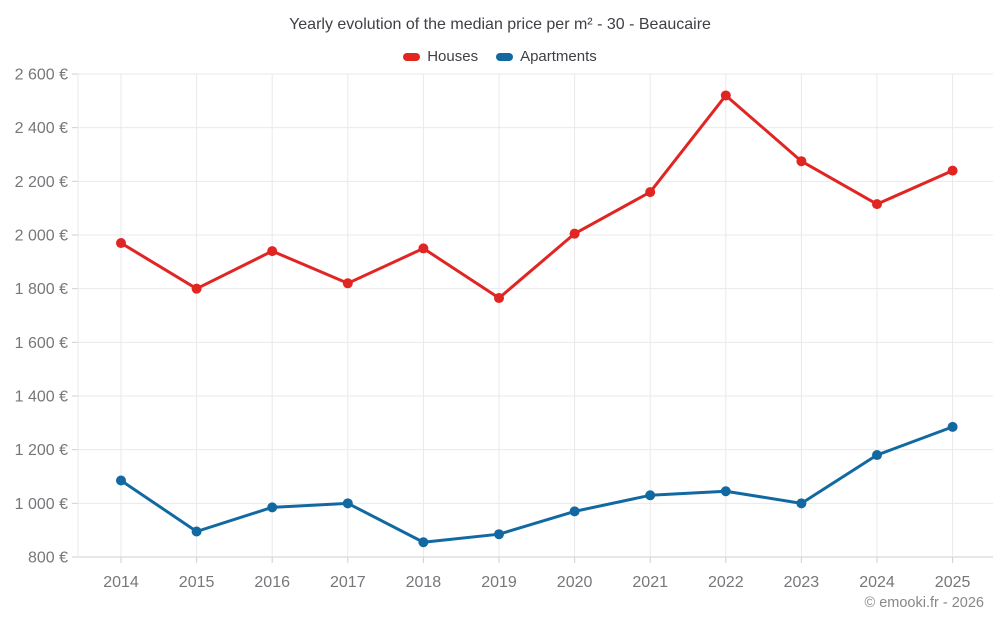 This screenshot has height=625, width=1000. What do you see at coordinates (272, 582) in the screenshot?
I see `x-axis-label: 2016` at bounding box center [272, 582].